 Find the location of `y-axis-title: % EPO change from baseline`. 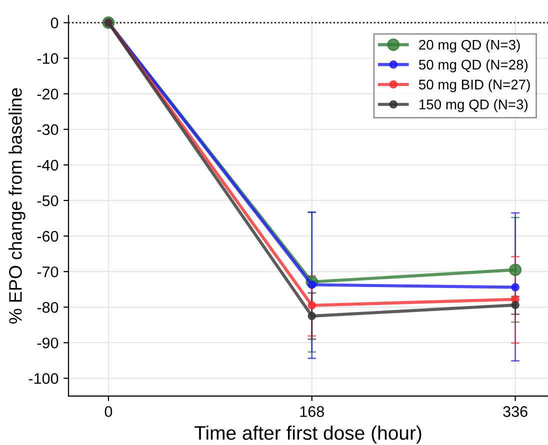

y-axis-title: % EPO change from baseline is located at coordinates (17, 206).